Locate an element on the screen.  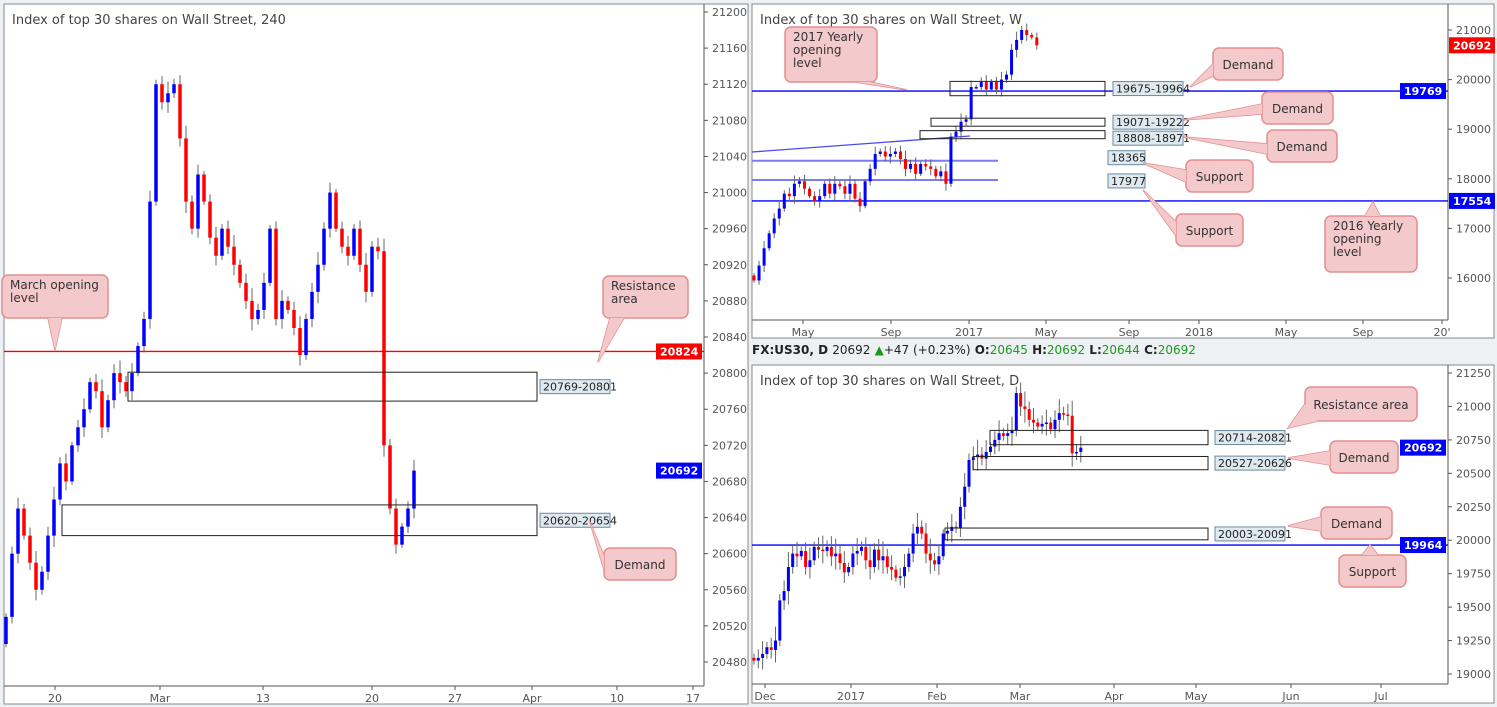
x-tick-label: 20 is located at coordinates (372, 698).